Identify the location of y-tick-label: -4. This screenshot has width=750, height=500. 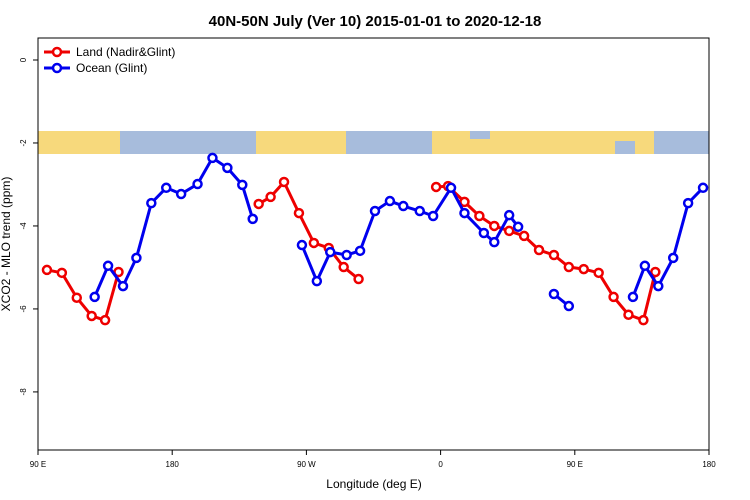
(23, 226).